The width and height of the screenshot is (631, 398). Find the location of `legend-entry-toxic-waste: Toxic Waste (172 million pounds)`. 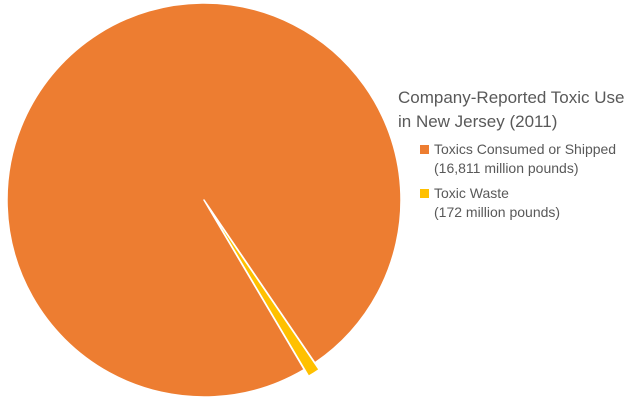

legend-entry-toxic-waste: Toxic Waste (172 million pounds) is located at coordinates (525, 203).